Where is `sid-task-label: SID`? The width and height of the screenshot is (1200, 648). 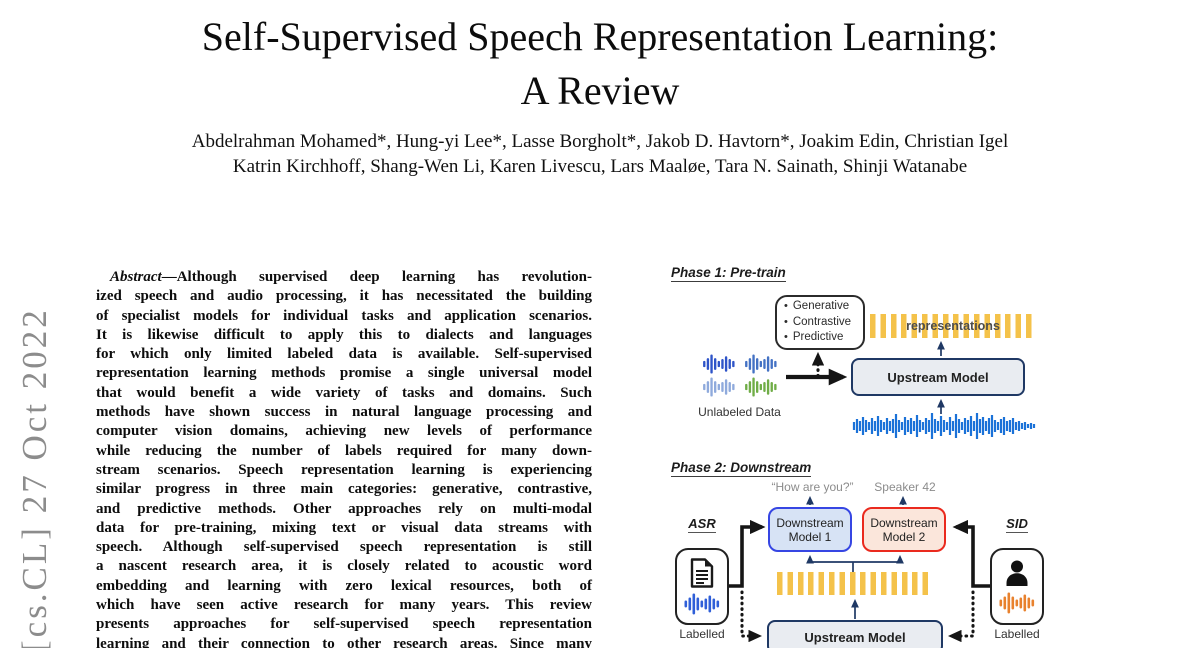
sid-task-label: SID is located at coordinates (1017, 524).